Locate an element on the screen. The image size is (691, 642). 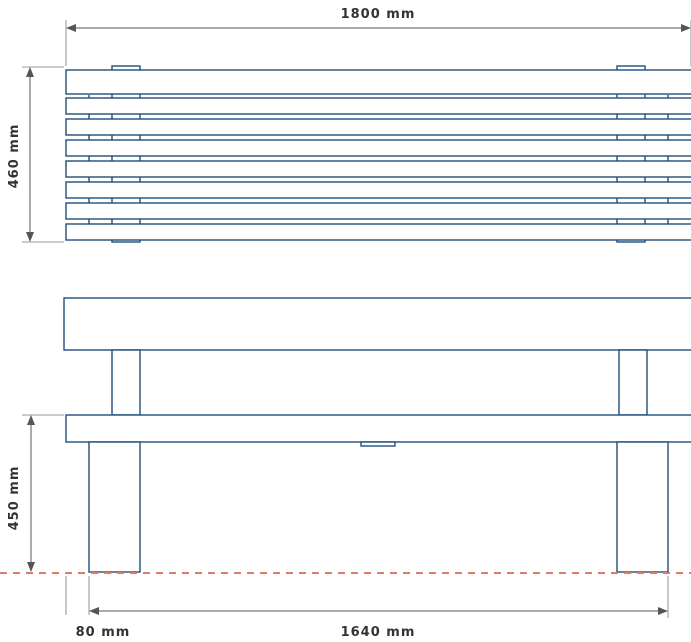
front-view-seat is located at coordinates (378, 428).